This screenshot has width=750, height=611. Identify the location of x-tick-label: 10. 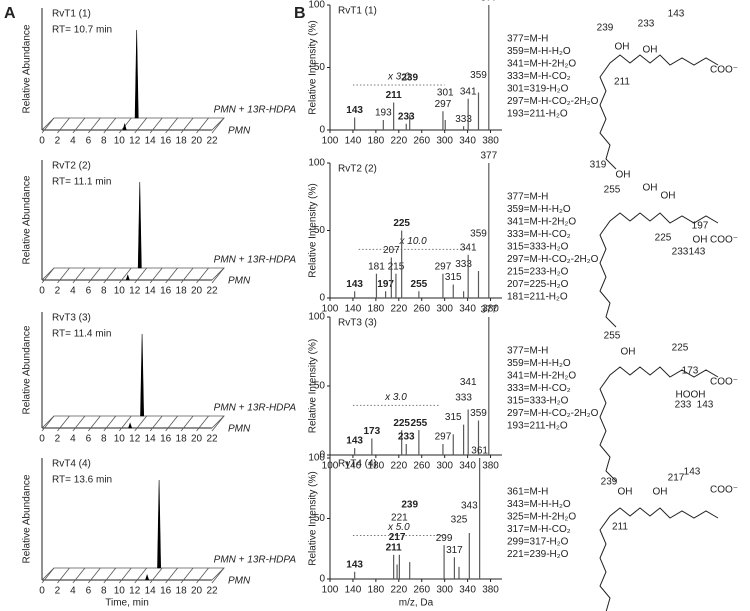
(120, 291).